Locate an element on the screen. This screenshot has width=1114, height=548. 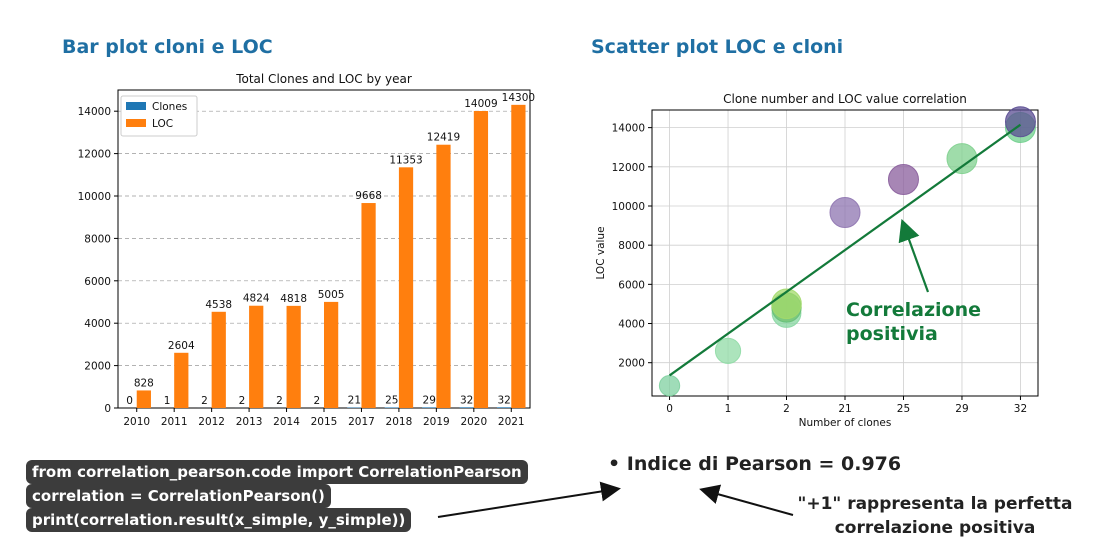
scatter-ytick-label: 10000 is located at coordinates (628, 207).